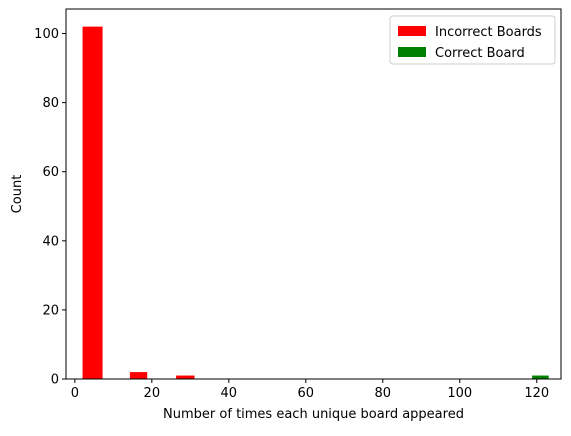 The height and width of the screenshot is (436, 571). What do you see at coordinates (383, 393) in the screenshot?
I see `x-tick-label: 80` at bounding box center [383, 393].